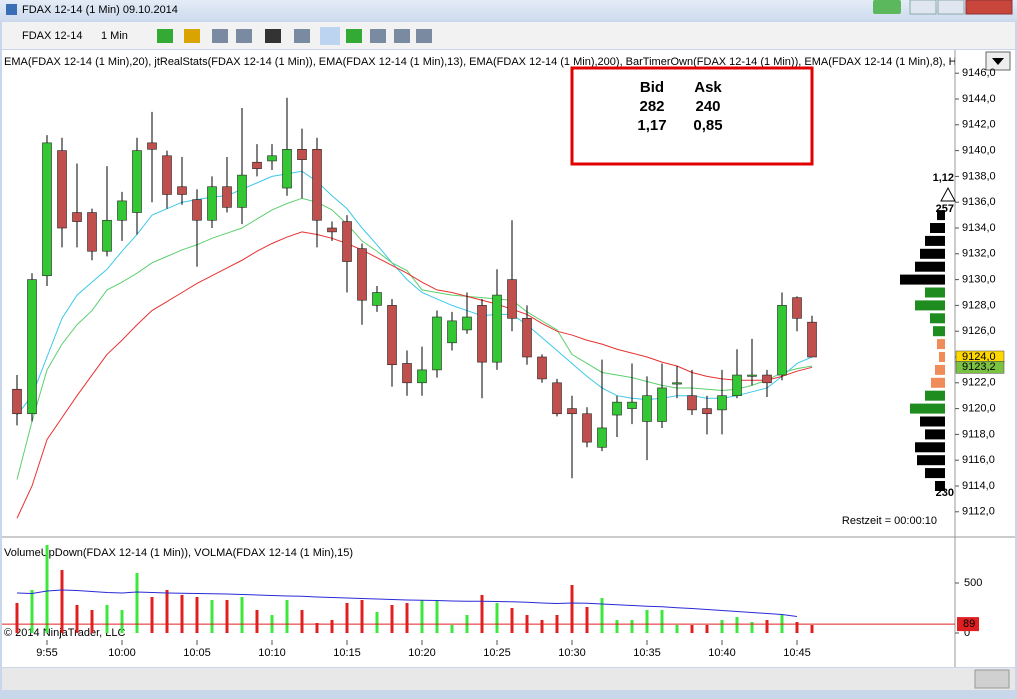 This screenshot has width=1017, height=699. What do you see at coordinates (992, 679) in the screenshot?
I see `scroll-thumb` at bounding box center [992, 679].